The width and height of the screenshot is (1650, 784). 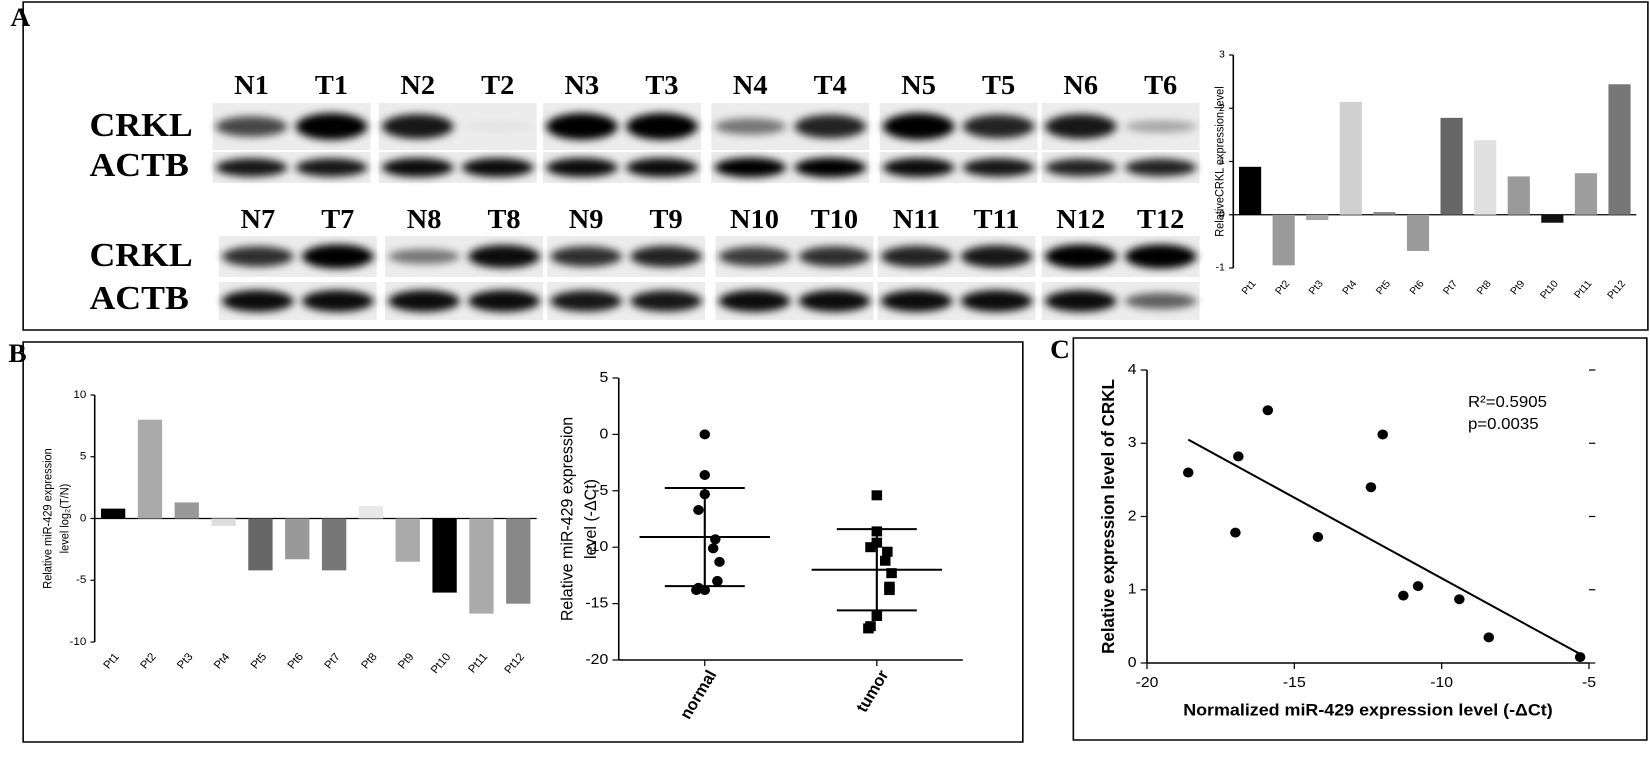 What do you see at coordinates (1132, 369) in the screenshot?
I see `y-tick-label: 4` at bounding box center [1132, 369].